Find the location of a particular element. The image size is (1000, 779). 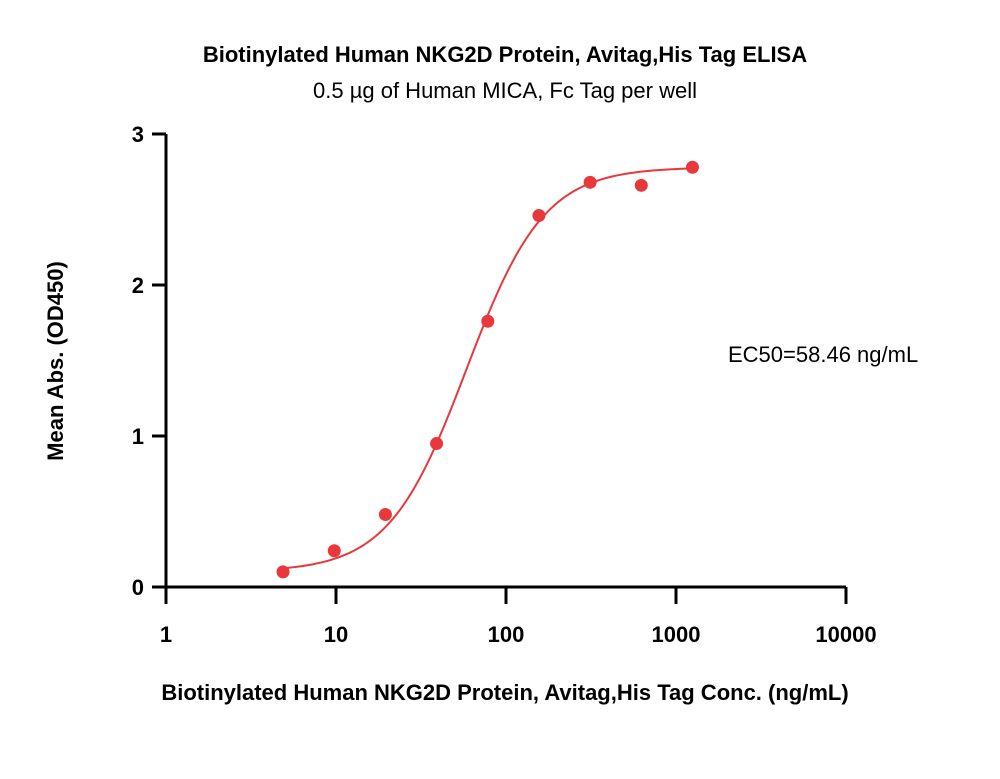

ec50-annotation: EC50=58.46 ng/mL is located at coordinates (823, 354).